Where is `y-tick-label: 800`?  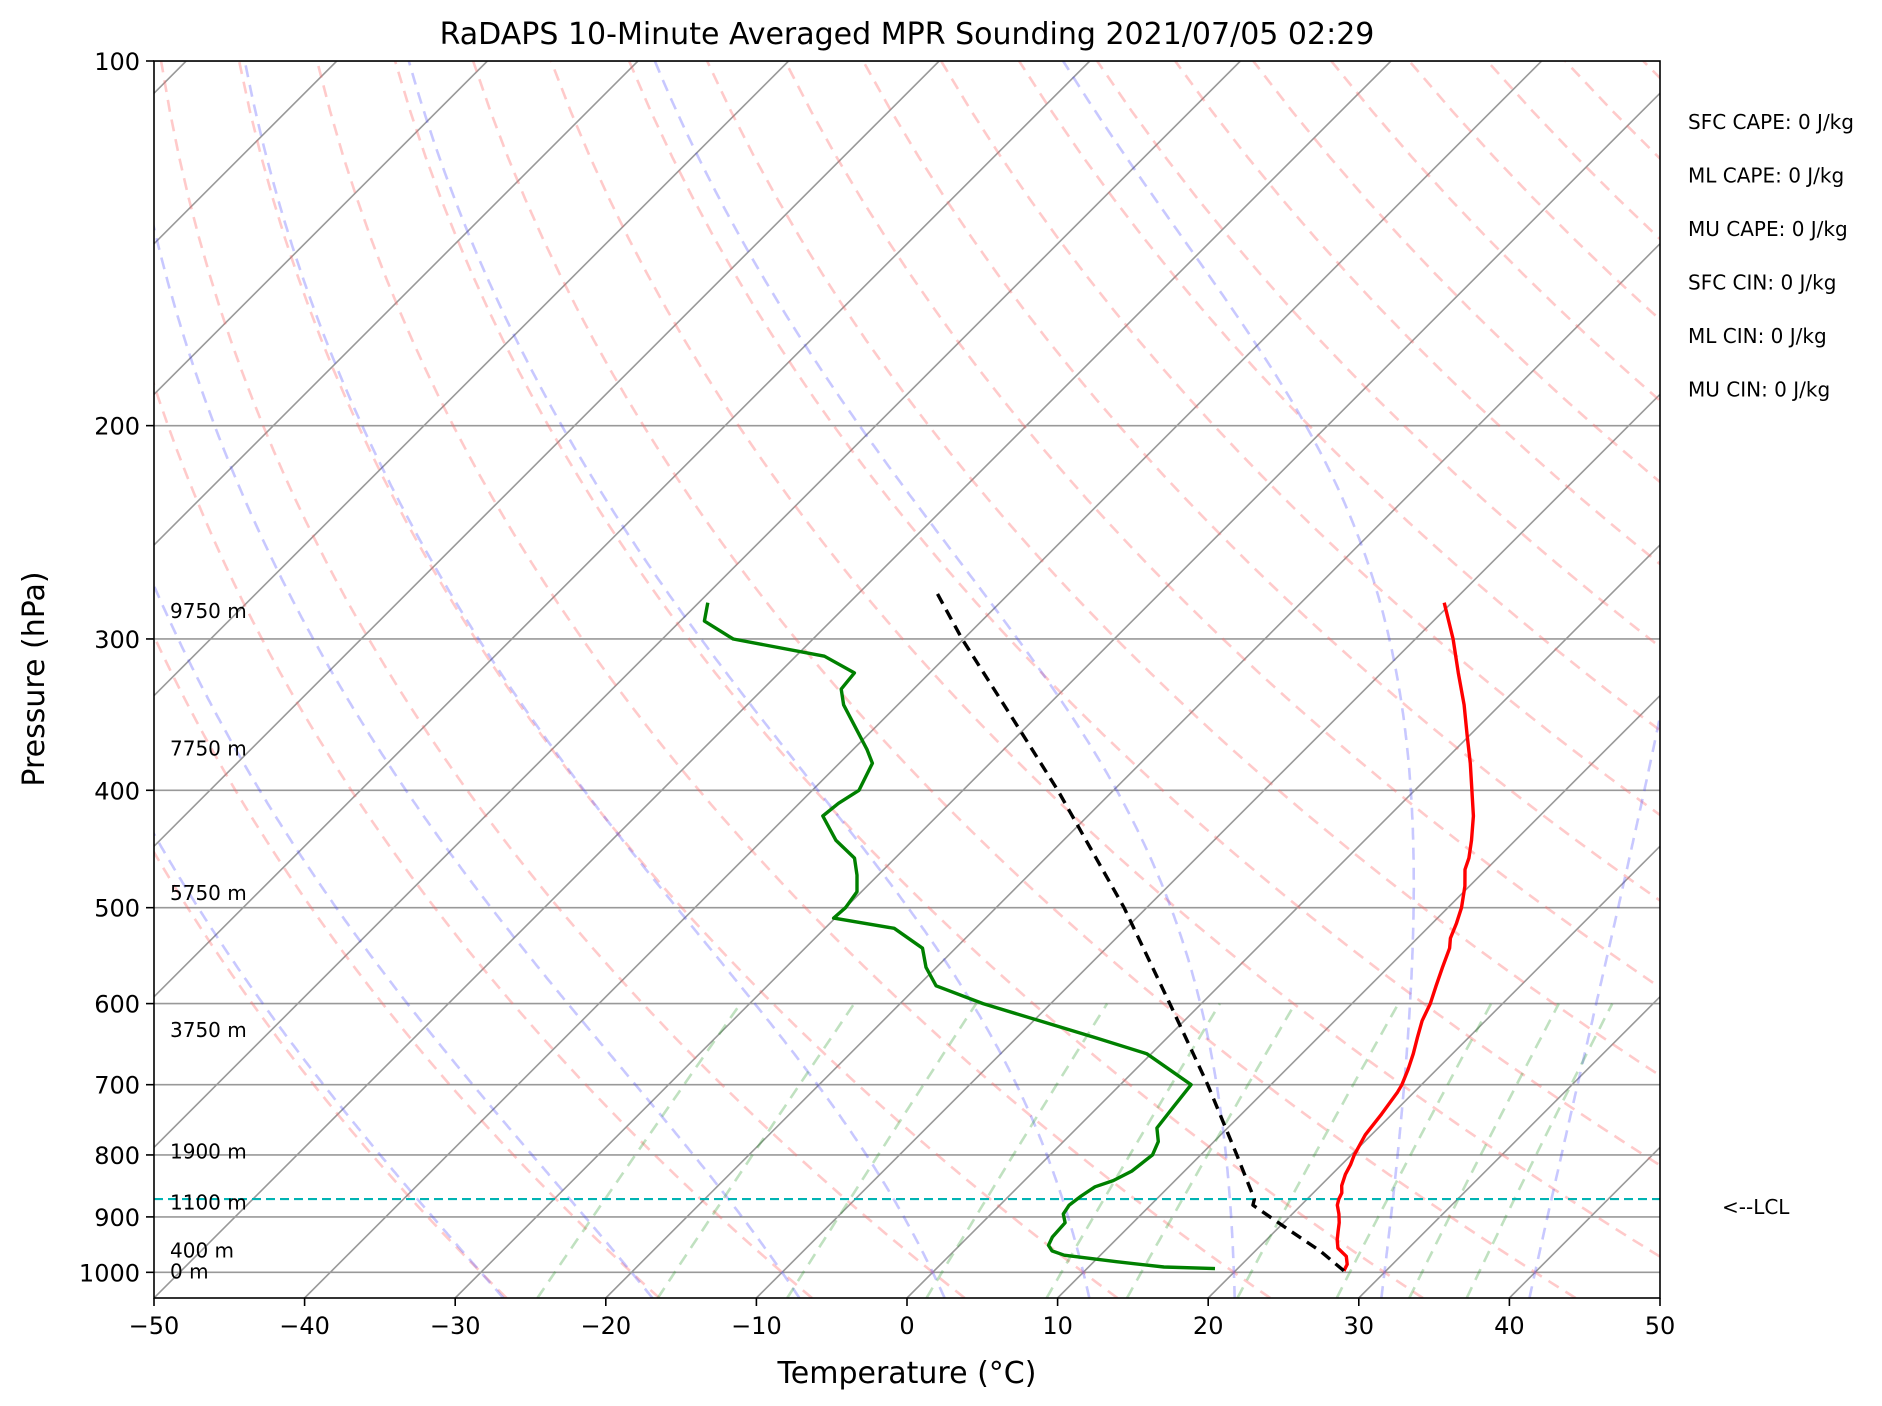
y-tick-label: 800 is located at coordinates (117, 1156).